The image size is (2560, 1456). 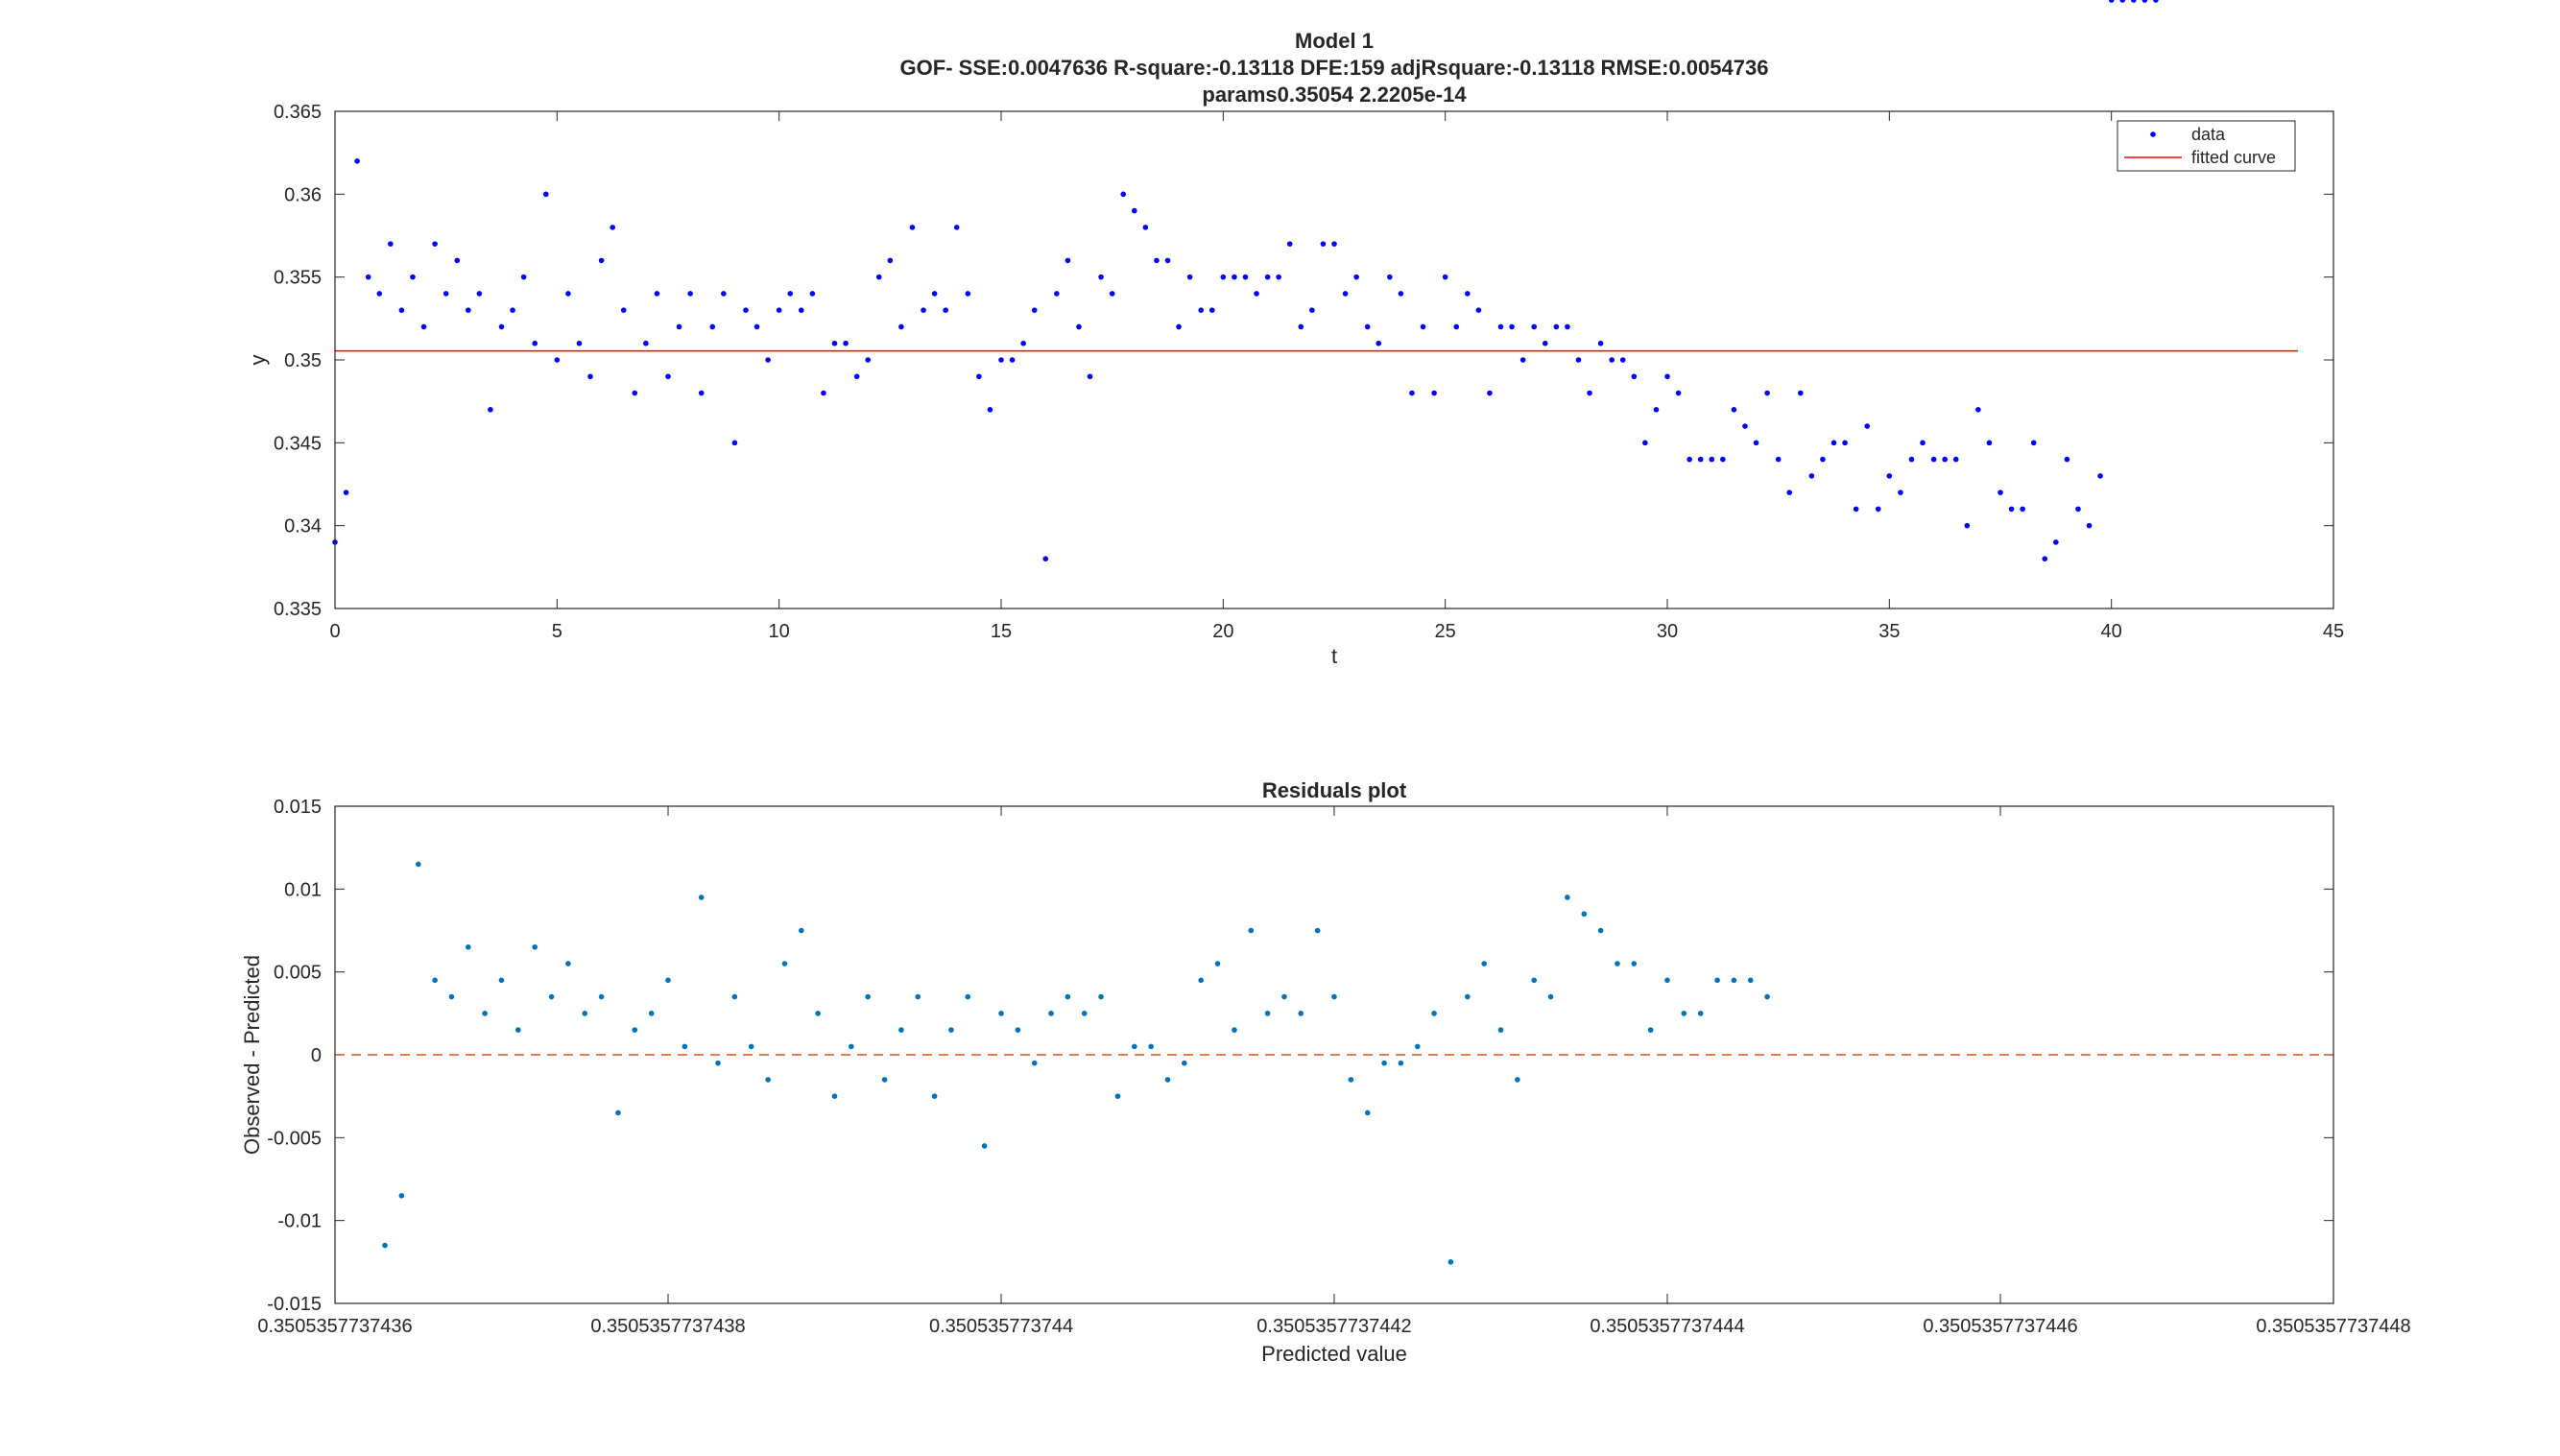 I want to click on bottom-y-tick-label: 0.015, so click(x=298, y=808).